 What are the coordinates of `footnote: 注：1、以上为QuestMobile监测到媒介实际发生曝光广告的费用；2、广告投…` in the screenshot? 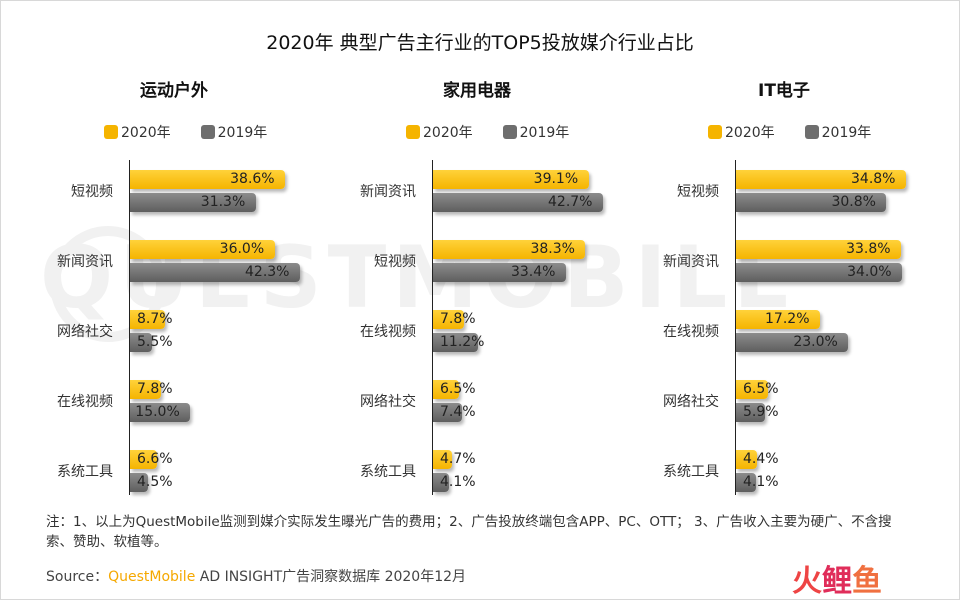 It's located at (469, 532).